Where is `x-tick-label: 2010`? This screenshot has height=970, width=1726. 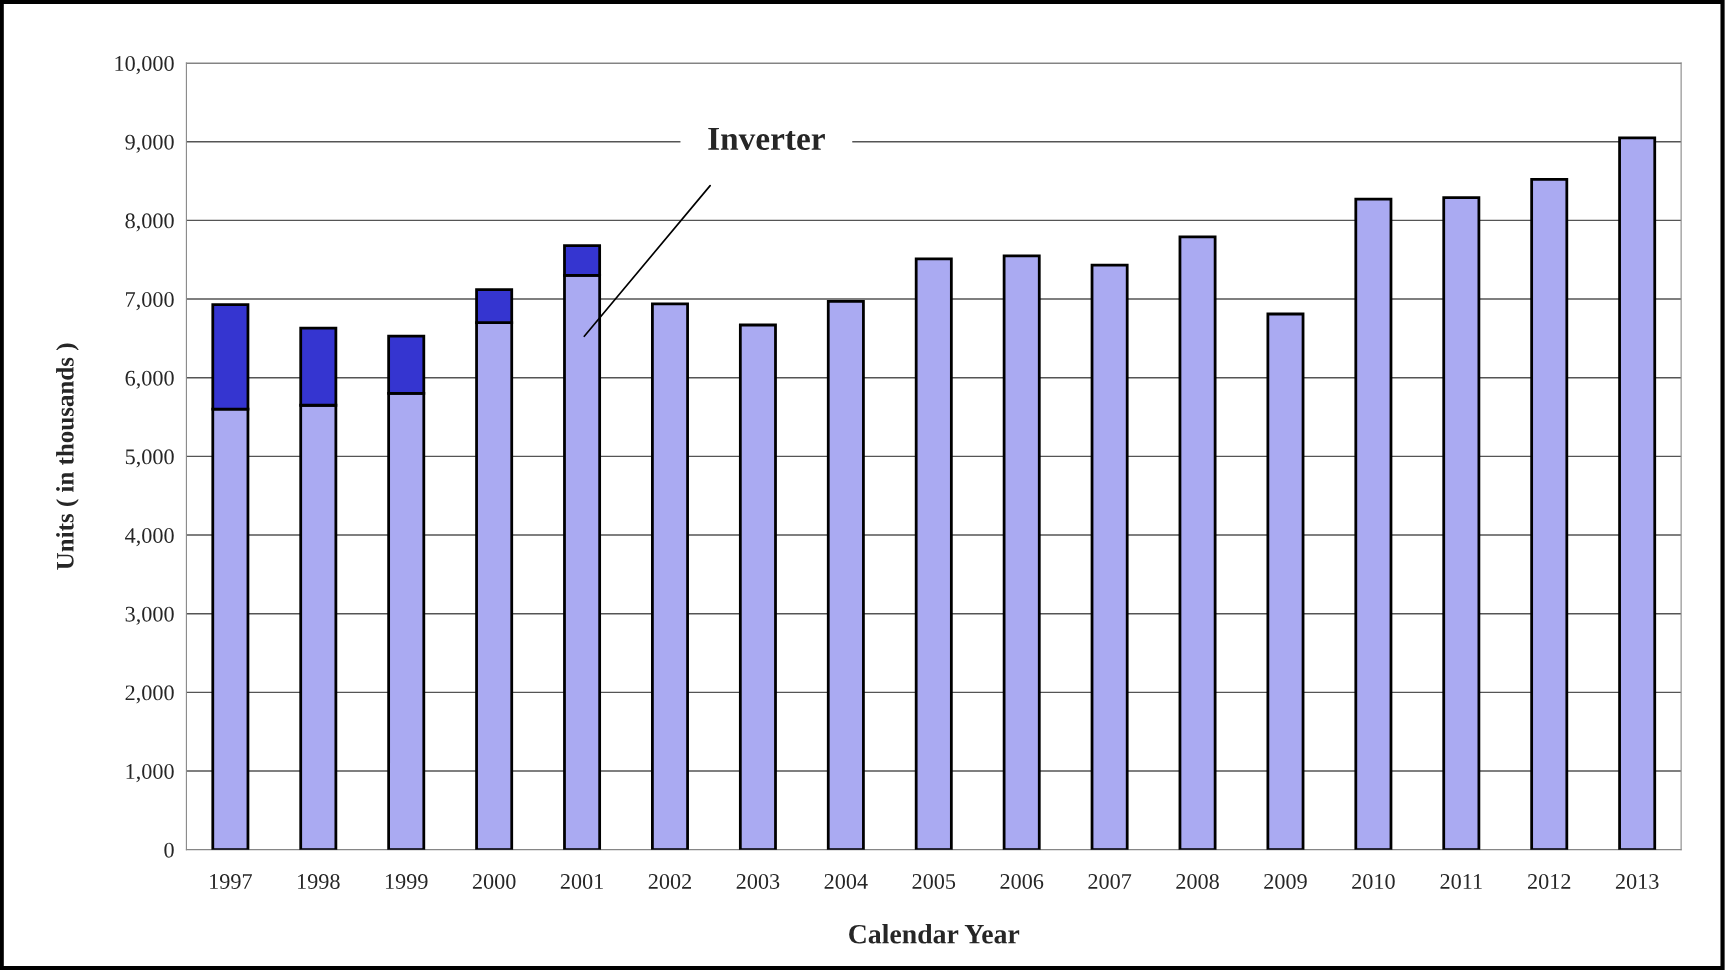
x-tick-label: 2010 is located at coordinates (1373, 881).